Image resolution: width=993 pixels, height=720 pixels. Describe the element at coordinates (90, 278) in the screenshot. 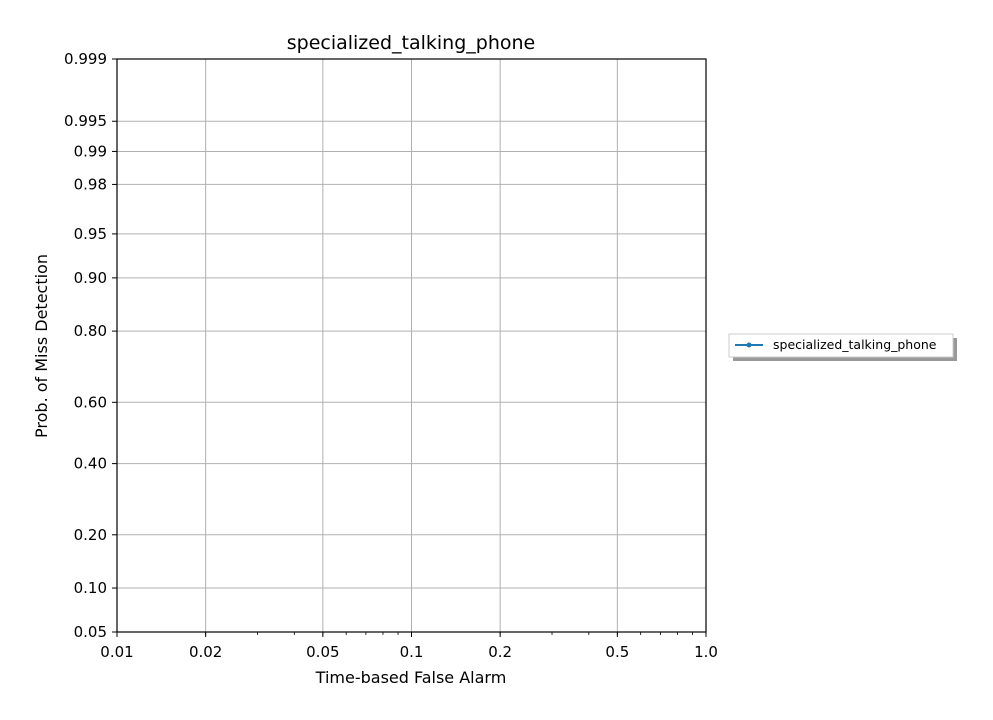

I see `y-tick-label: 0.90` at that location.